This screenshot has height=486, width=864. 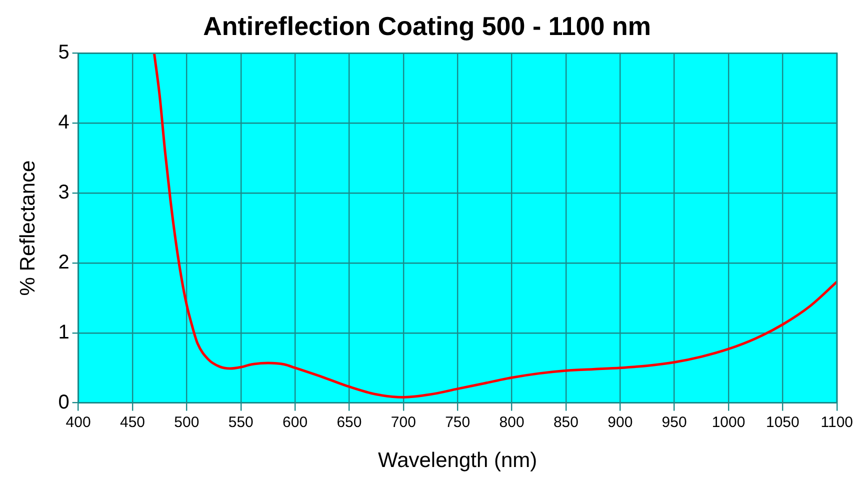 I want to click on x-tick-label: 800, so click(x=511, y=422).